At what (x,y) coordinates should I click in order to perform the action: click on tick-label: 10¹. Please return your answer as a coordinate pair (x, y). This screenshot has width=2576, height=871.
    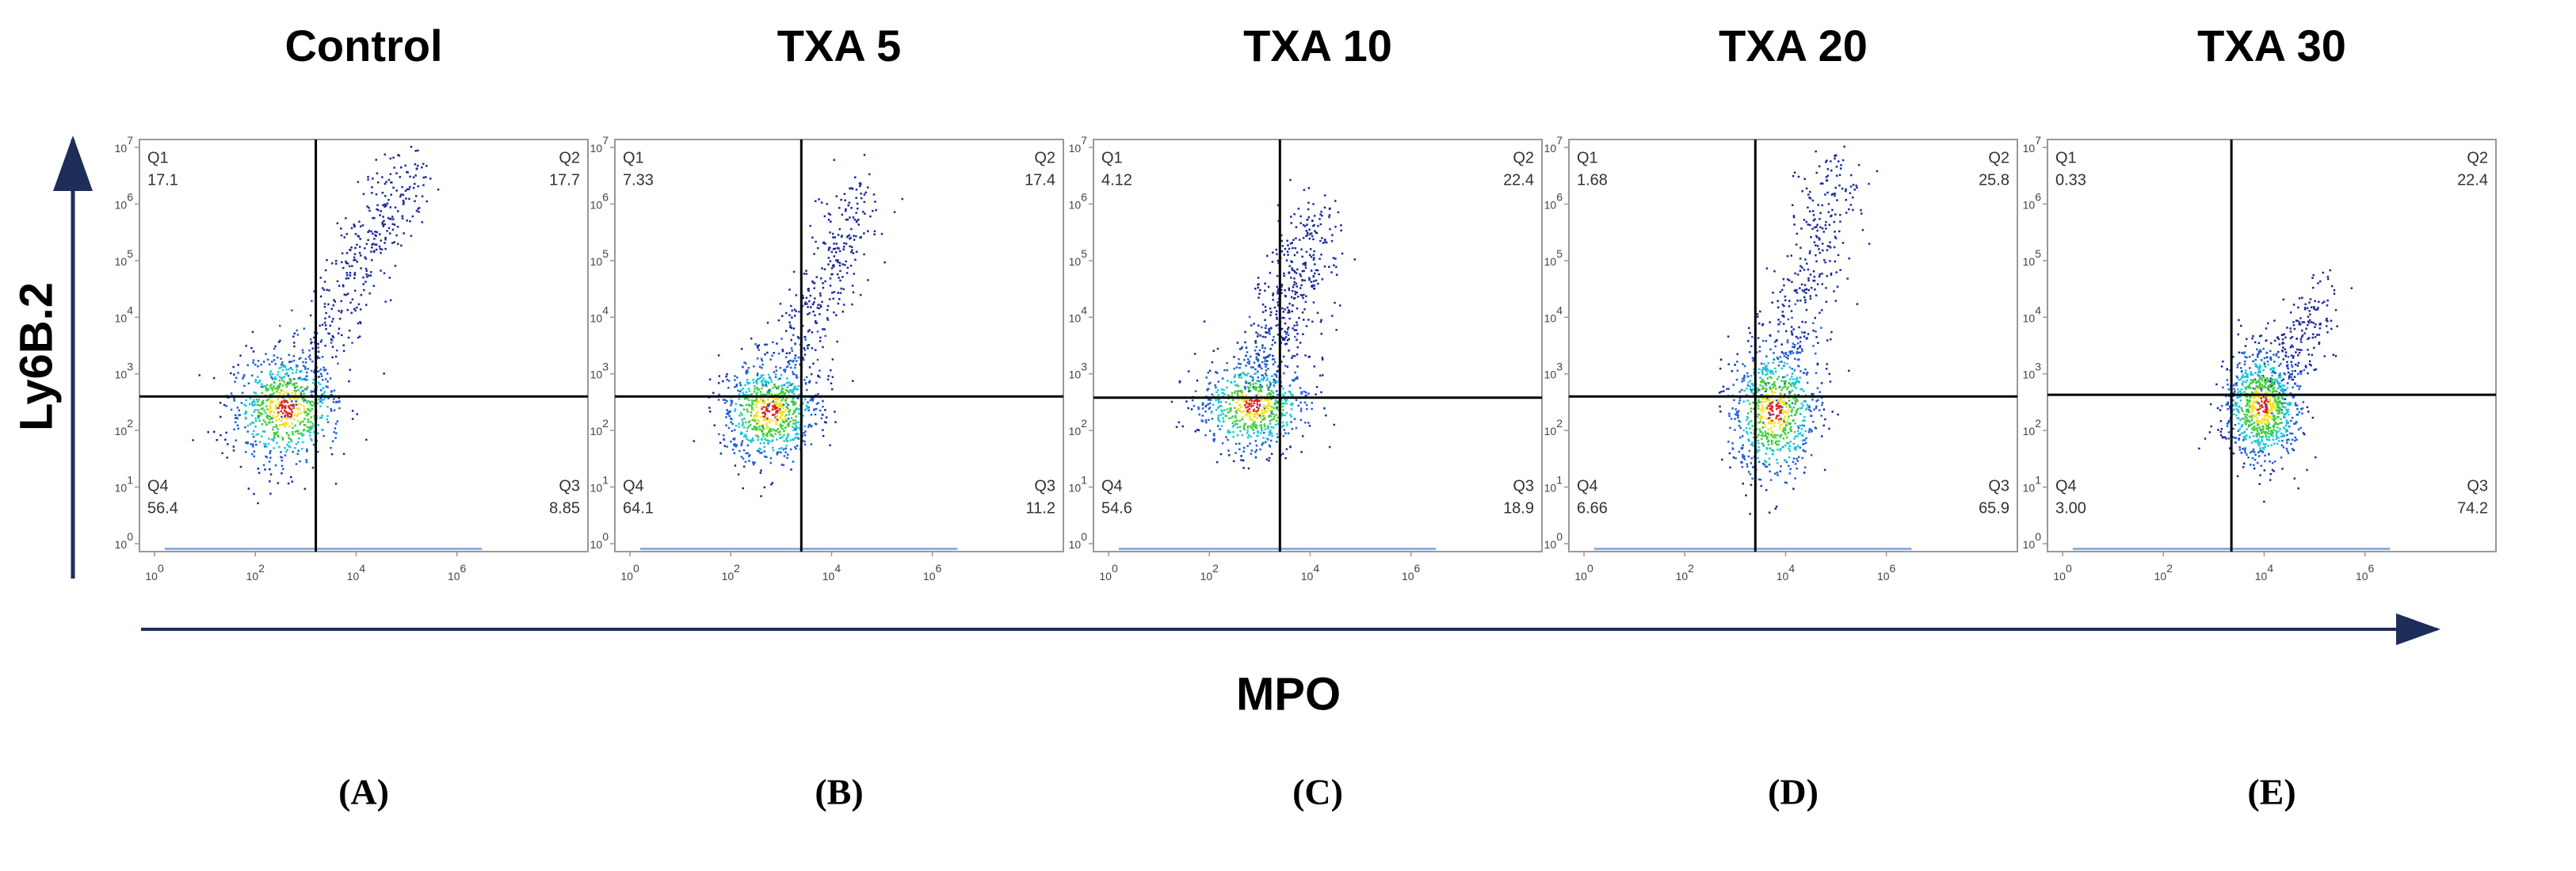
    Looking at the image, I should click on (1553, 483).